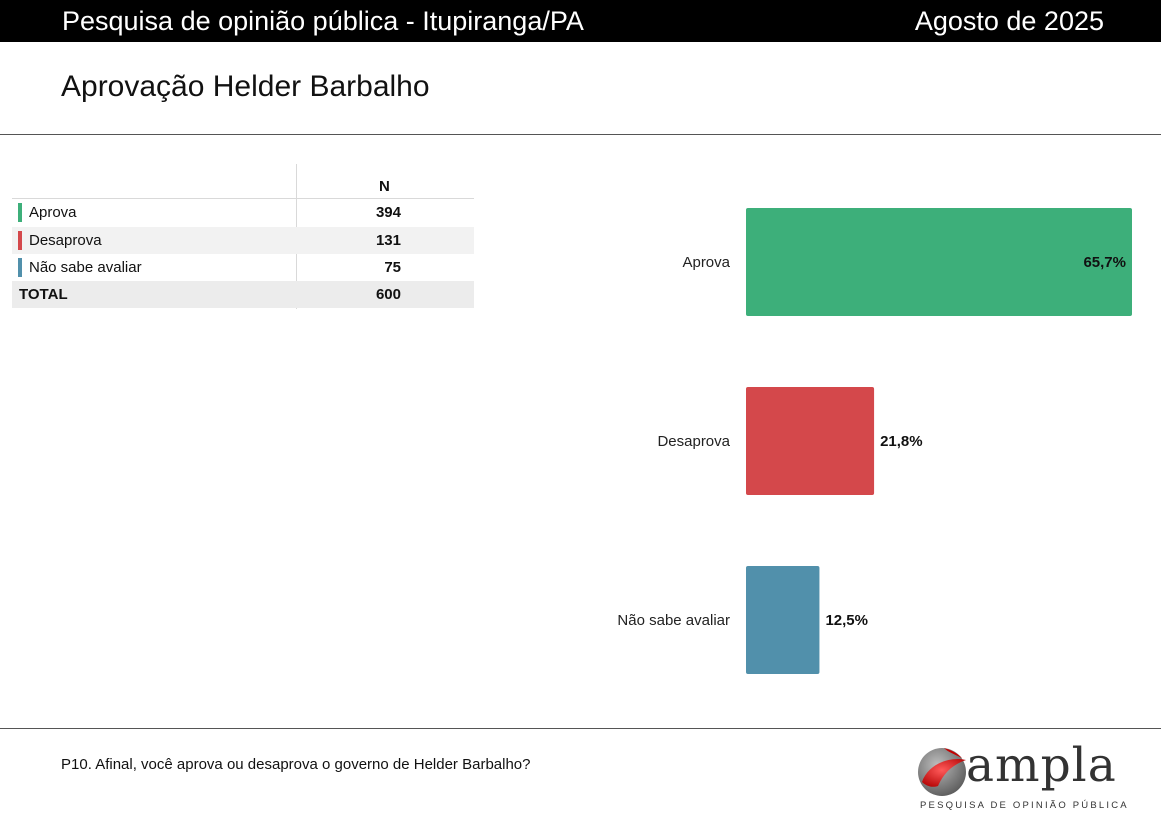 The height and width of the screenshot is (825, 1161). What do you see at coordinates (243, 240) in the screenshot?
I see `table-row: Desaprova 131` at bounding box center [243, 240].